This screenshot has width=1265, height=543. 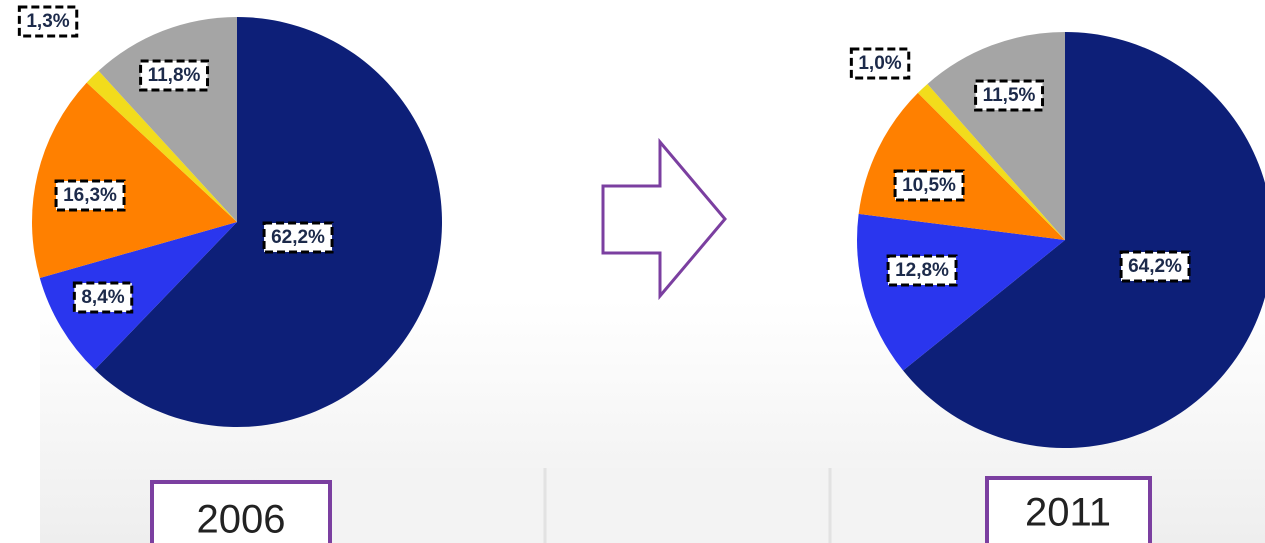 I want to click on value-label: 1,0%, so click(x=879, y=63).